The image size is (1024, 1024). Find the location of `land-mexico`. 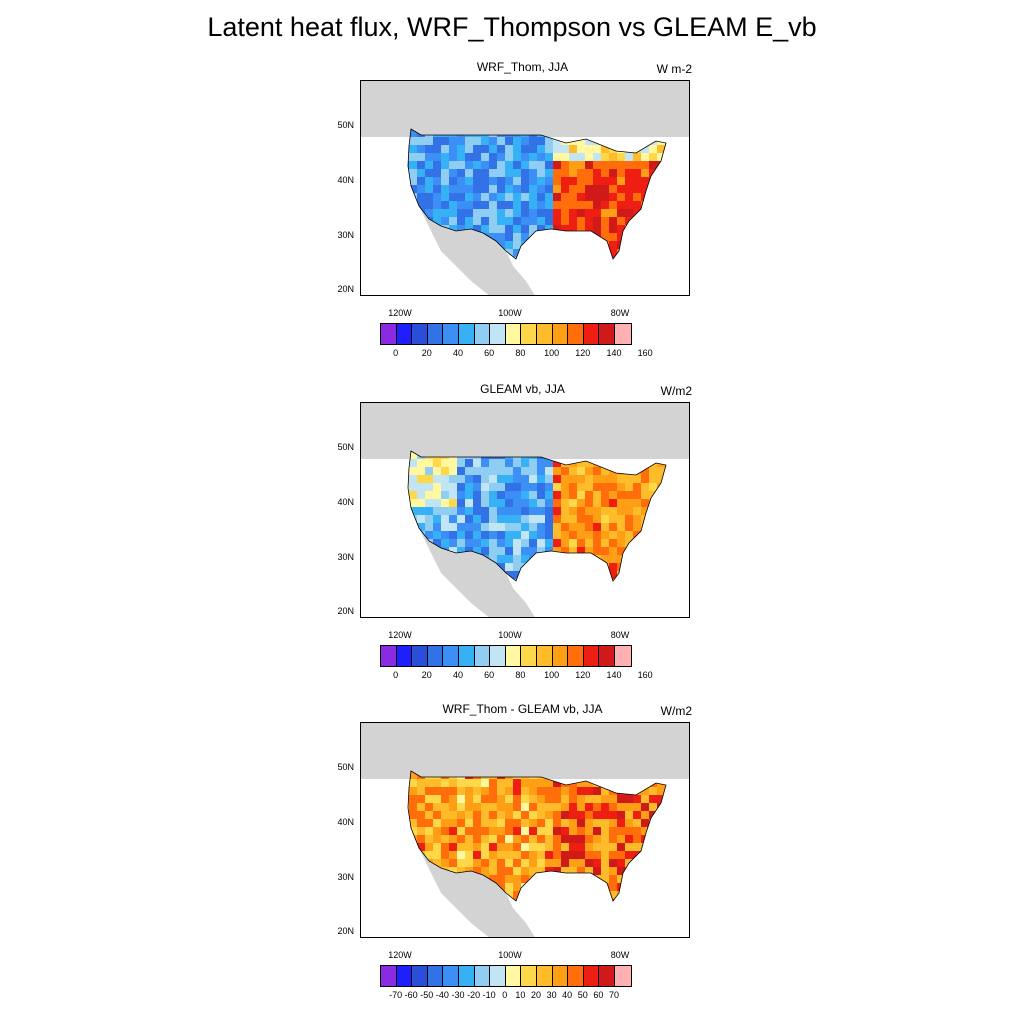

land-mexico is located at coordinates (477, 250).